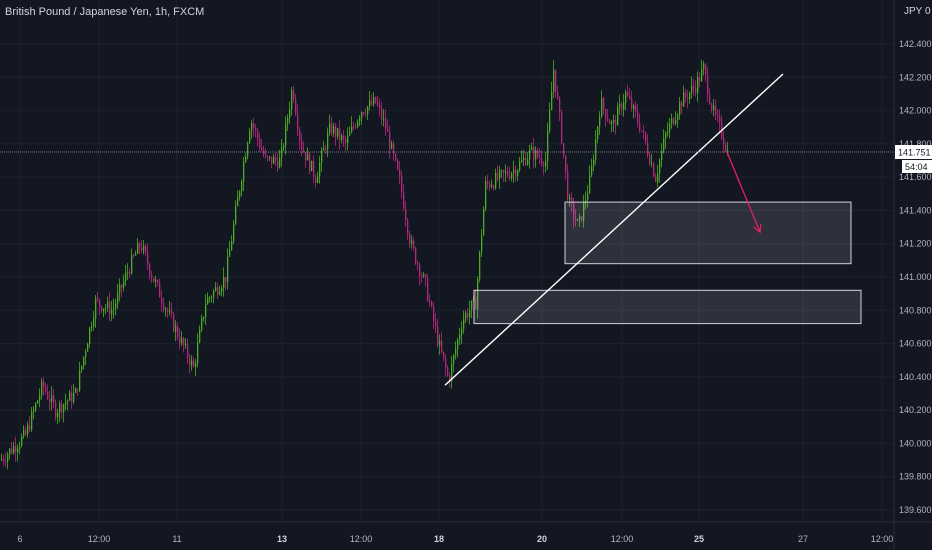 The width and height of the screenshot is (932, 550). Describe the element at coordinates (915, 510) in the screenshot. I see `y-tick-label: 139.600` at that location.